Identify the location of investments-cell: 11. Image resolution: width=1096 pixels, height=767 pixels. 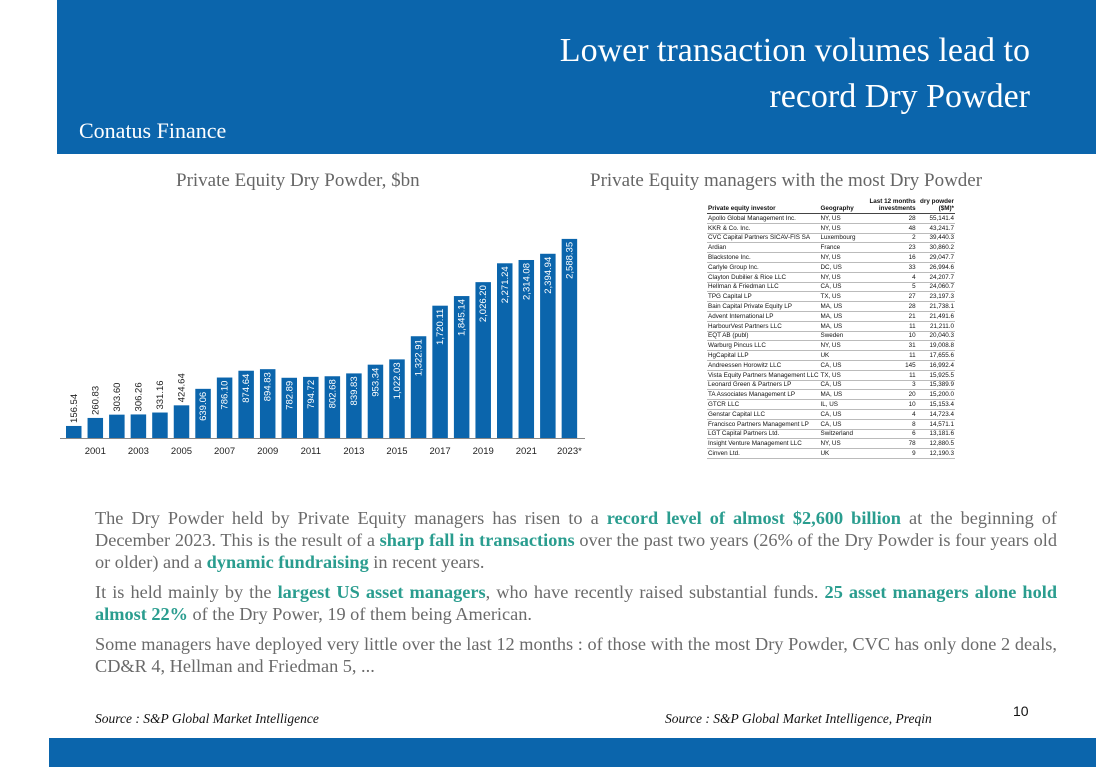
(886, 375).